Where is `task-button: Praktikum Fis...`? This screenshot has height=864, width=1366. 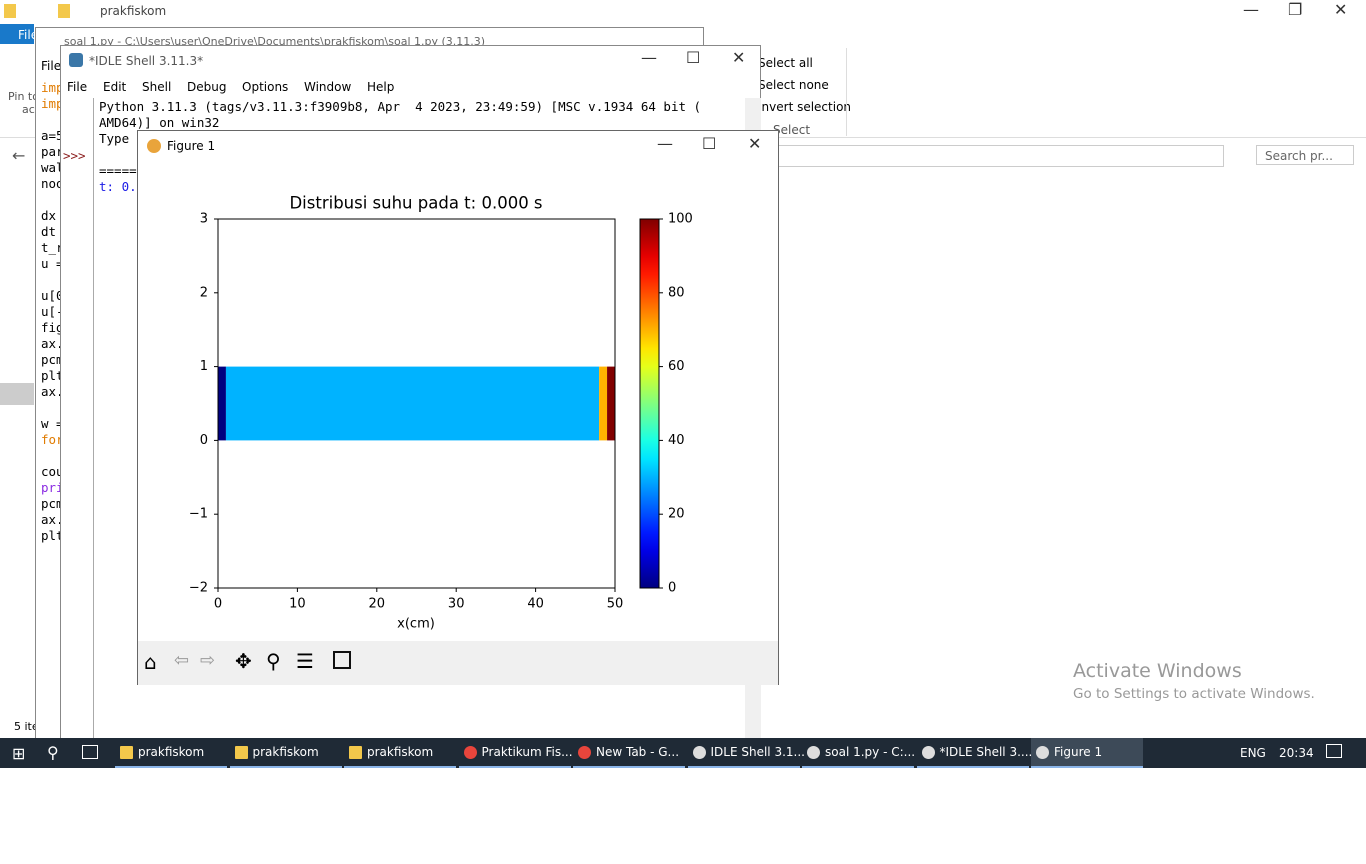 task-button: Praktikum Fis... is located at coordinates (515, 753).